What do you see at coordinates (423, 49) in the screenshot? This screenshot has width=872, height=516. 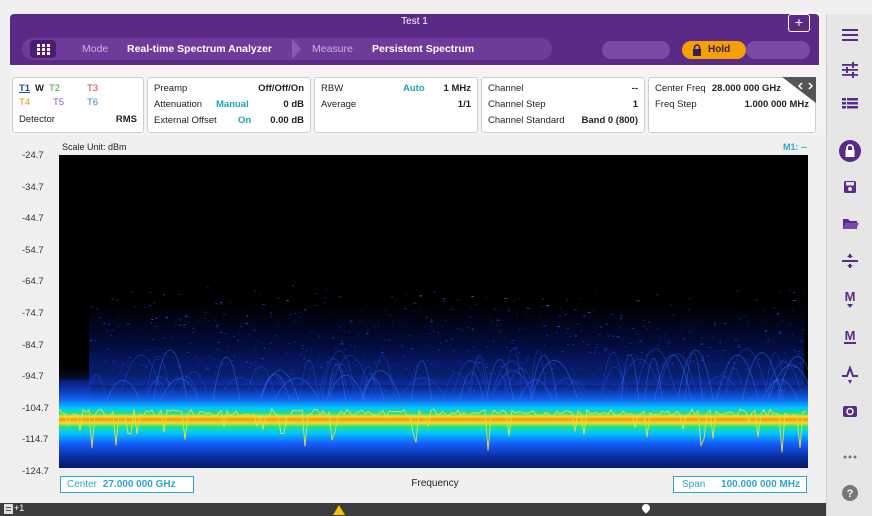 I see `measure-value: Persistent Spectrum` at bounding box center [423, 49].